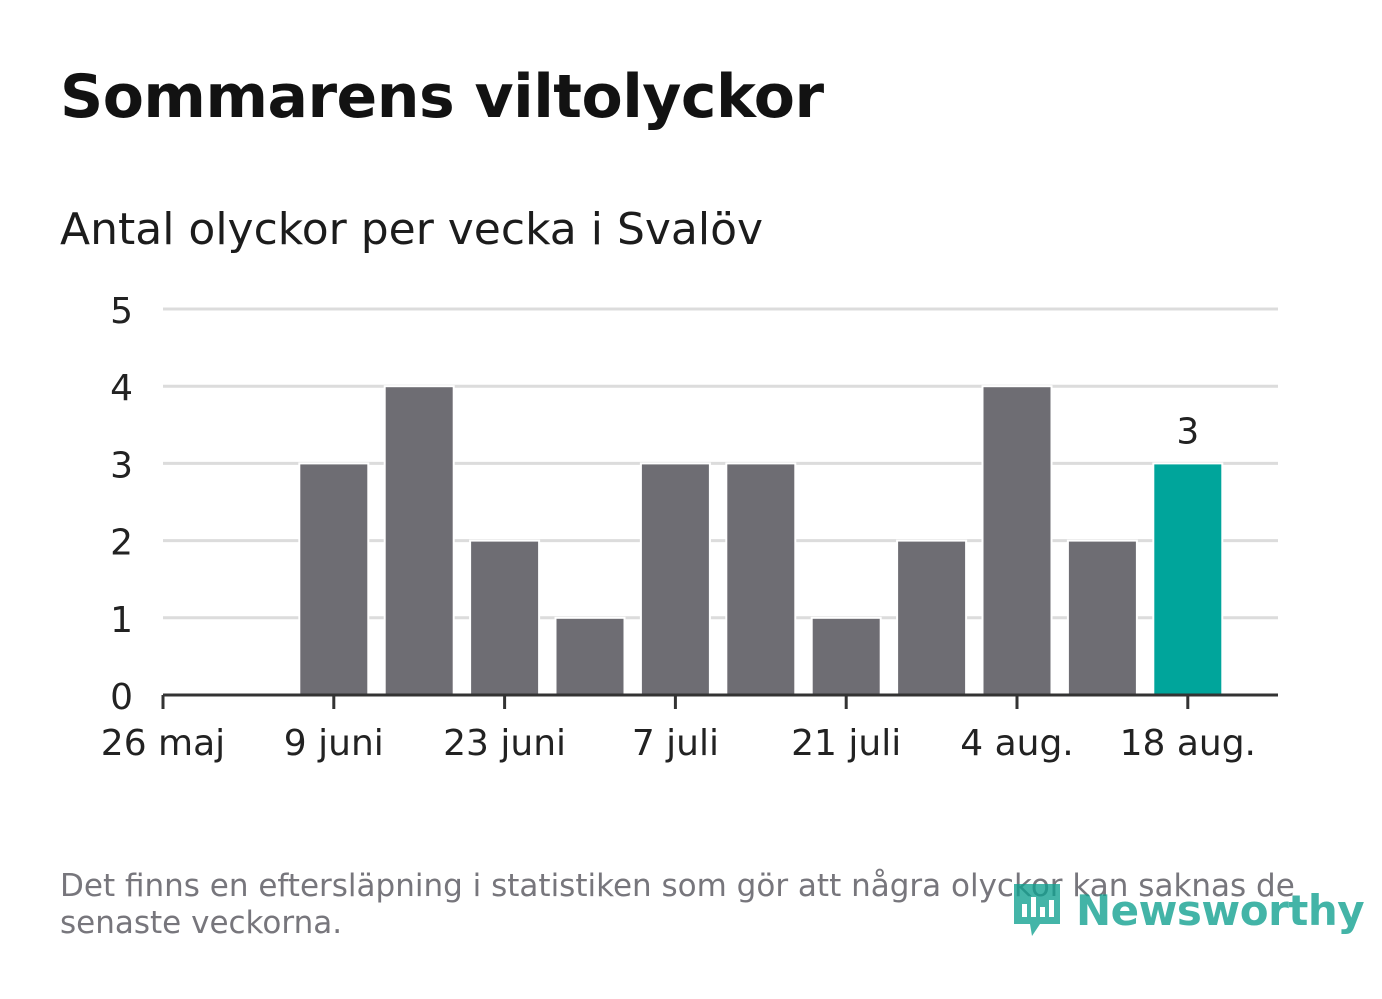 This screenshot has width=1382, height=999. What do you see at coordinates (121, 620) in the screenshot?
I see `y-tick-label: 1` at bounding box center [121, 620].